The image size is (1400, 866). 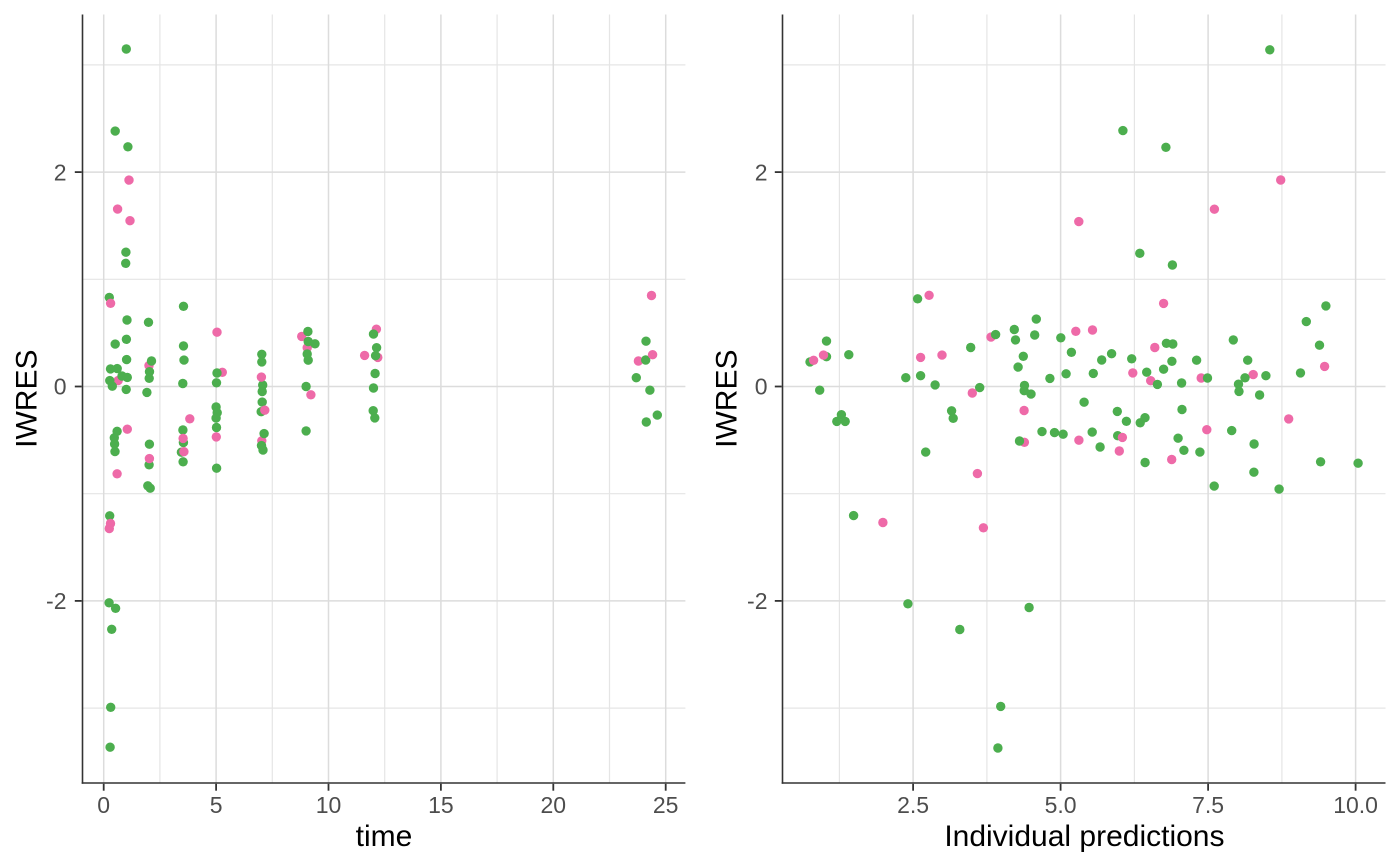 I want to click on svg-text: 20, so click(x=554, y=805).